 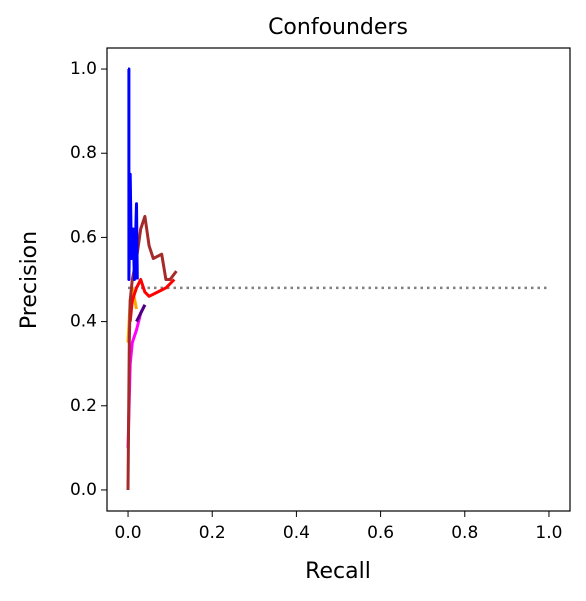 What do you see at coordinates (83, 153) in the screenshot?
I see `y-tick-label: 0.8` at bounding box center [83, 153].